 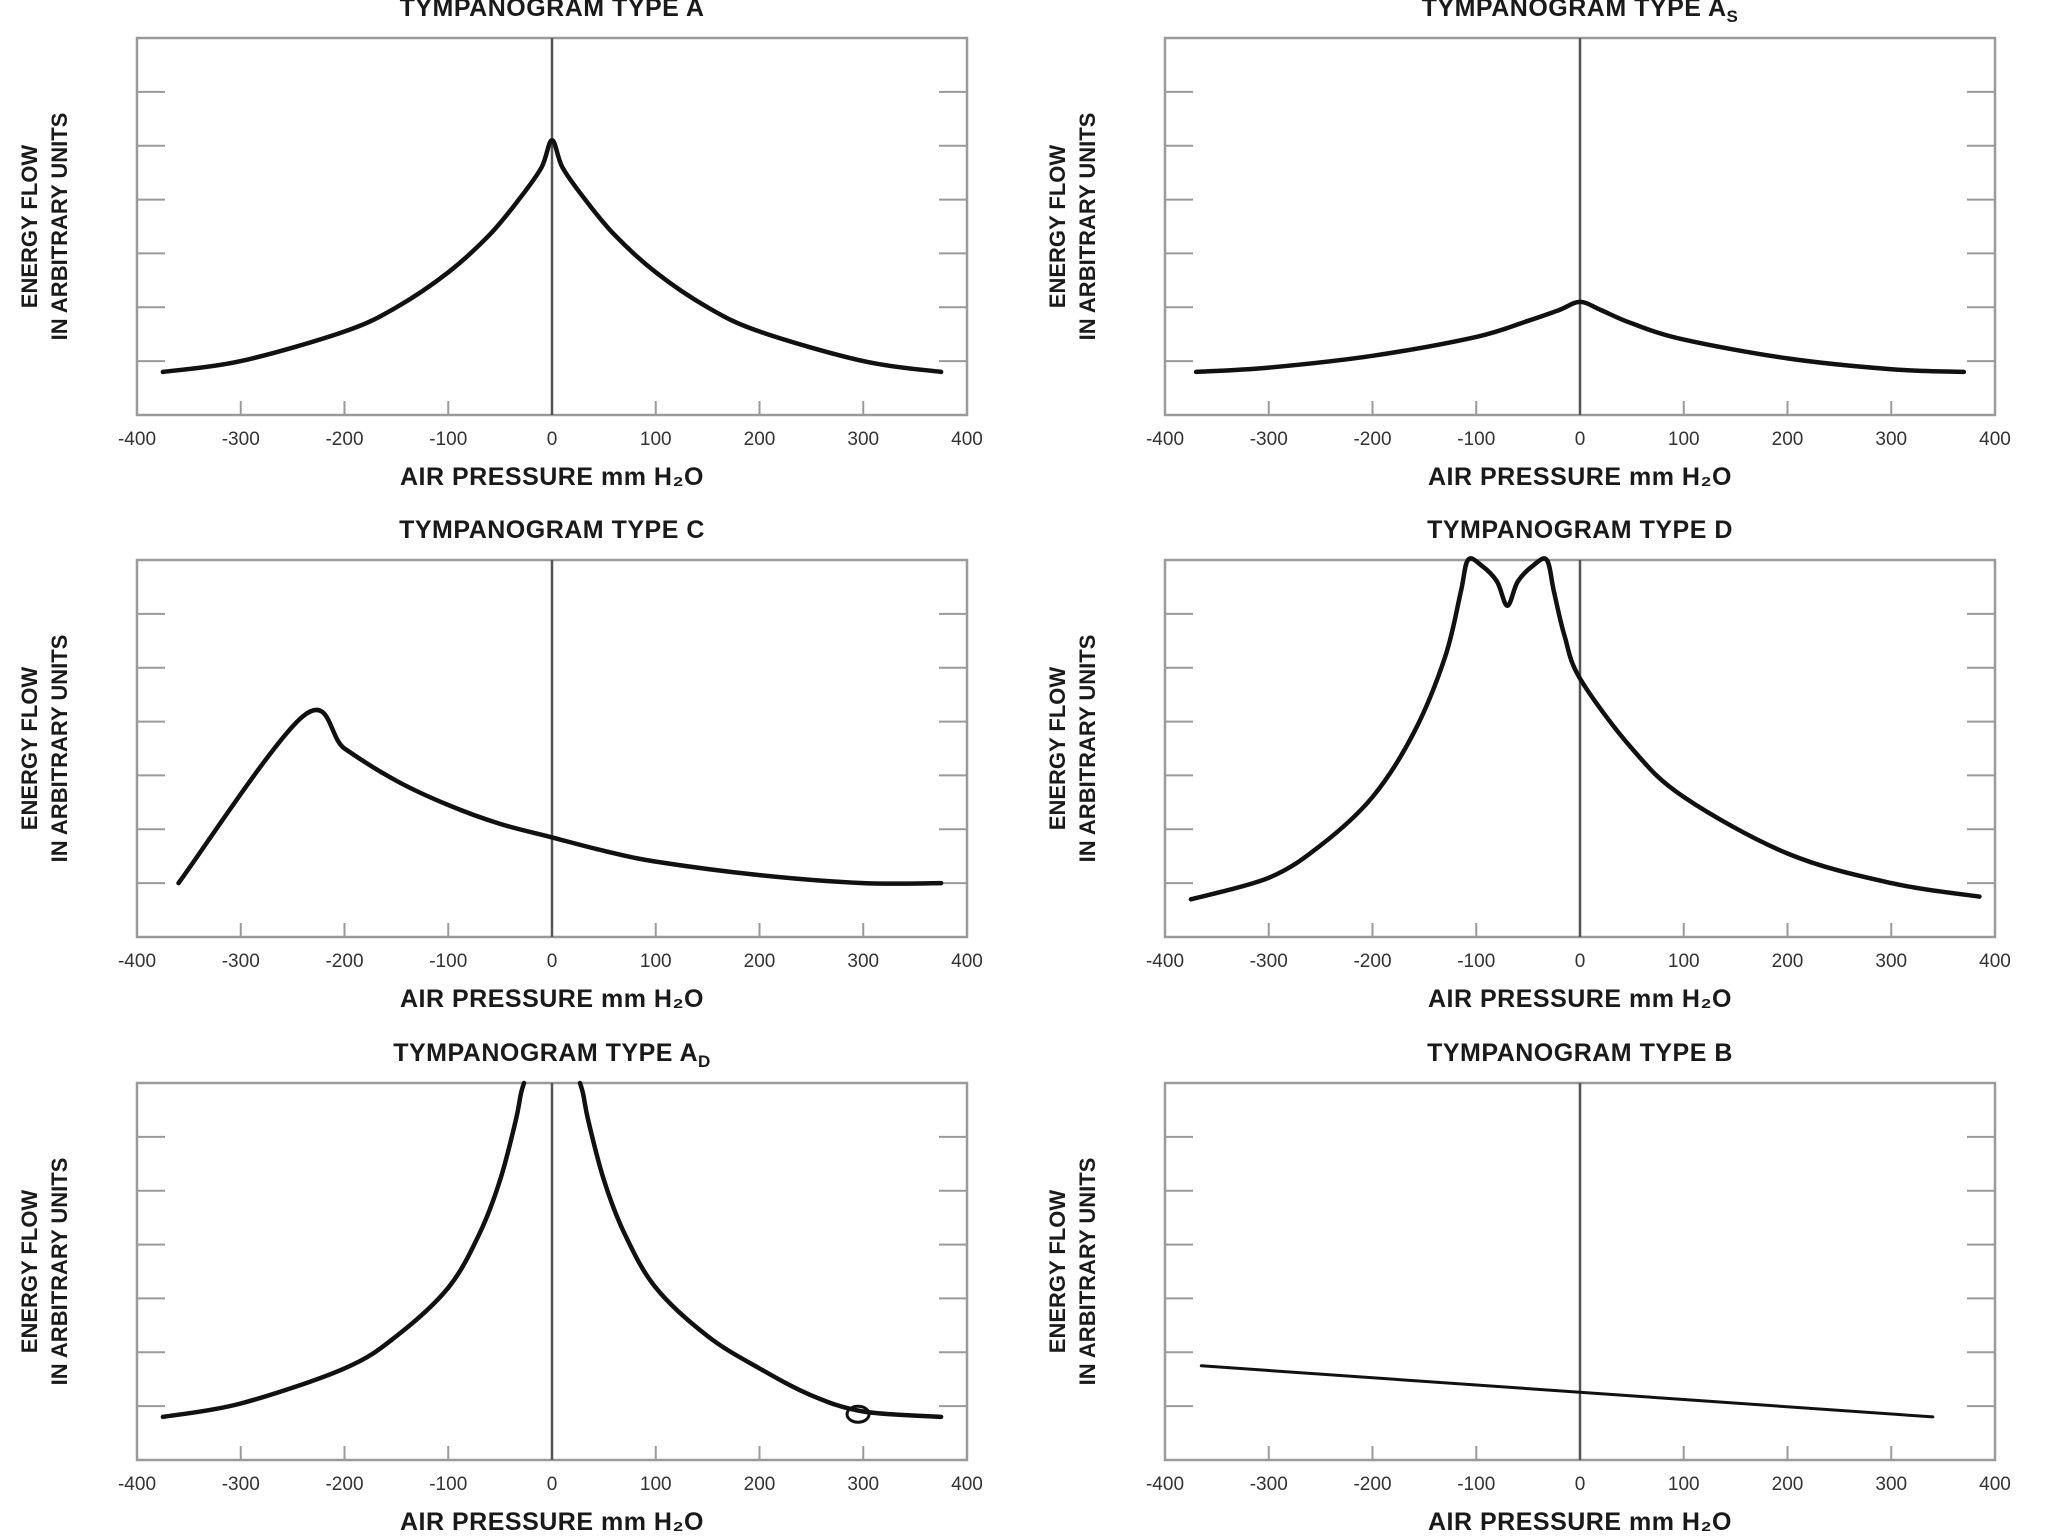 I want to click on chart-title: TYMPANOGRAM TYPE C, so click(x=552, y=530).